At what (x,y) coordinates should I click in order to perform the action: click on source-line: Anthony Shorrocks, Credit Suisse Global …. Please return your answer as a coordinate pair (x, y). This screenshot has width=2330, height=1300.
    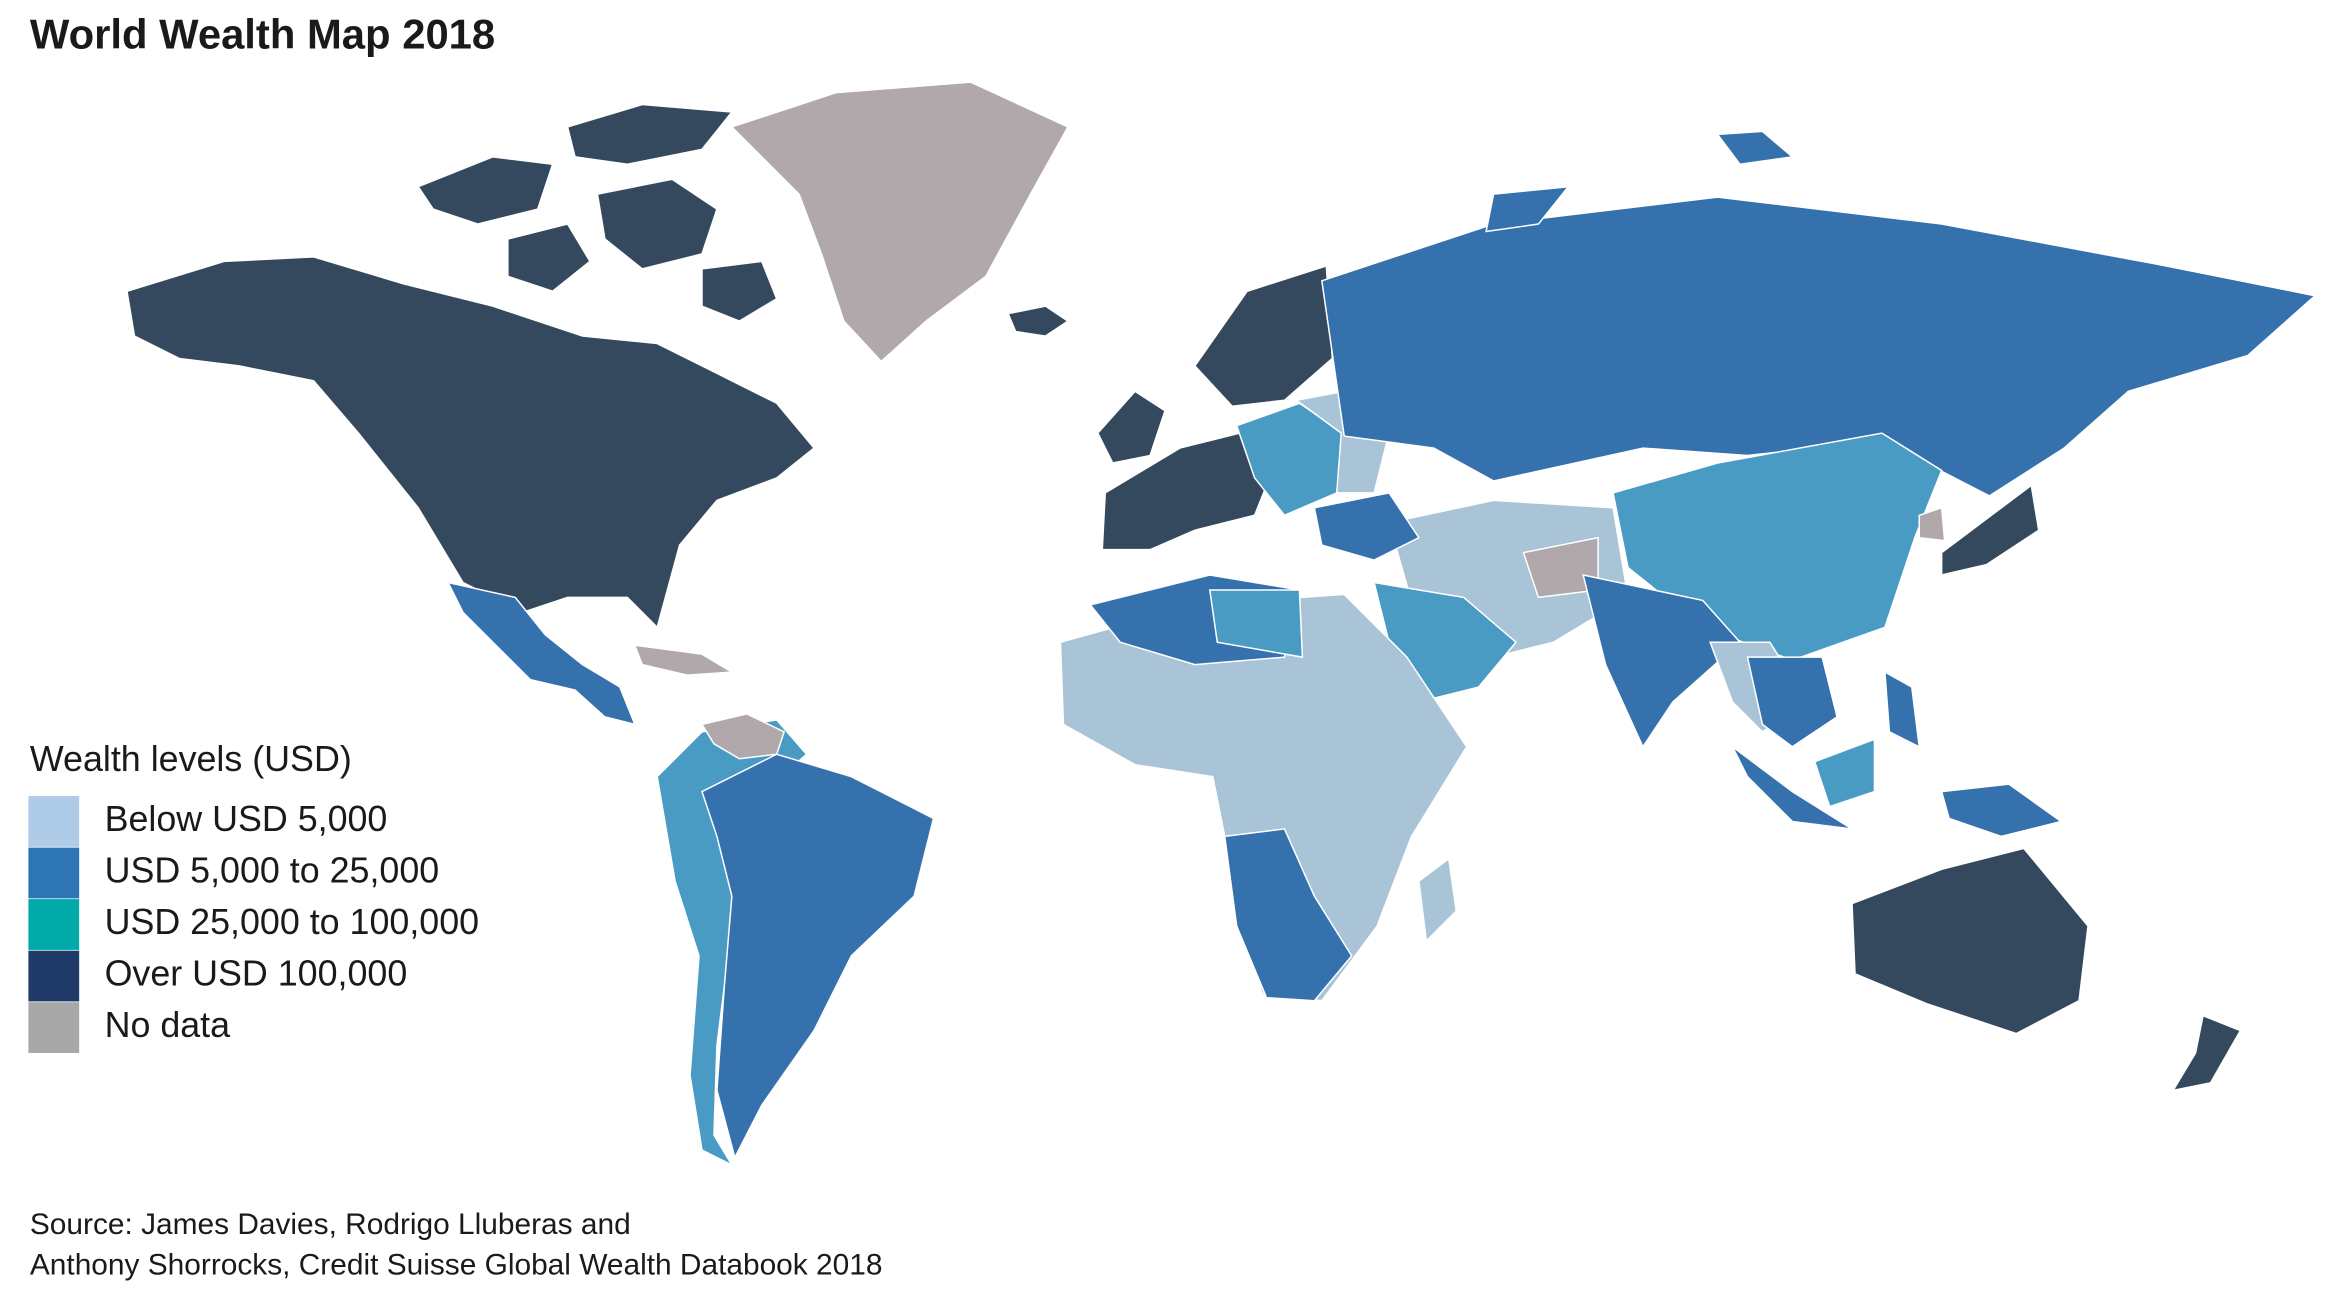
    Looking at the image, I should click on (456, 1264).